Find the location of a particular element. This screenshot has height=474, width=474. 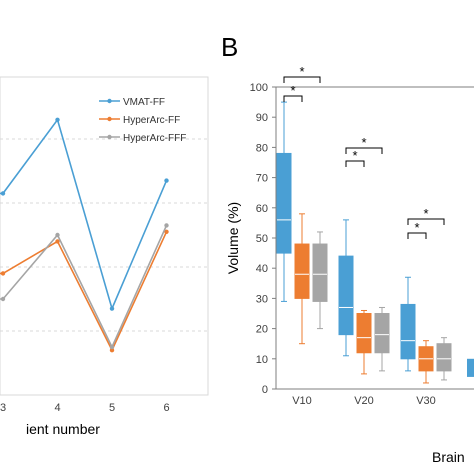

series-line is located at coordinates (84, 292).